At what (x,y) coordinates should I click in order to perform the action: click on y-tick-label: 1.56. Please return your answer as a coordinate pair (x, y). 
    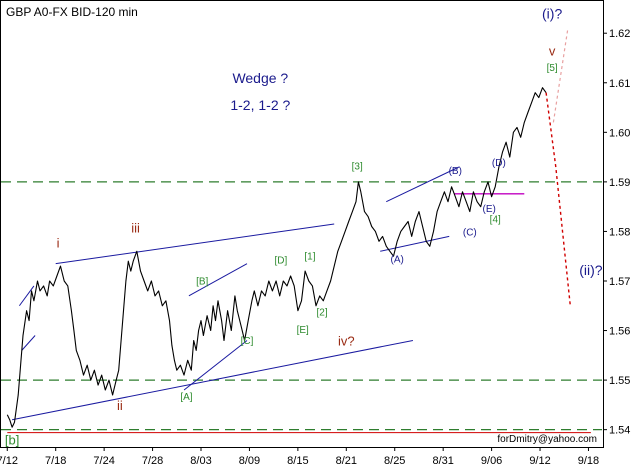
    Looking at the image, I should click on (619, 332).